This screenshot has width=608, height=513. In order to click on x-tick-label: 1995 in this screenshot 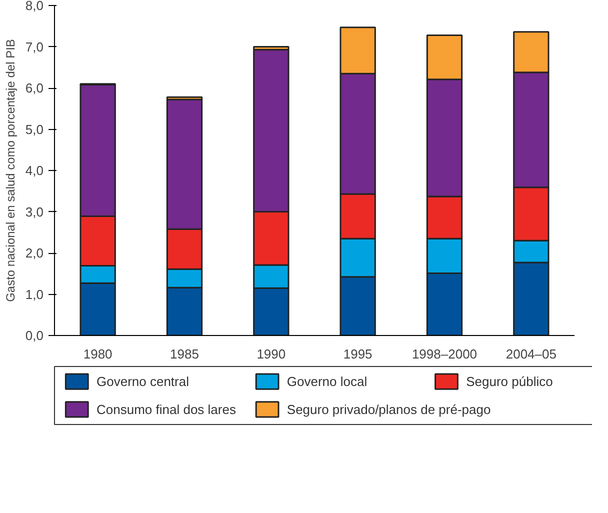, I will do `click(357, 354)`.